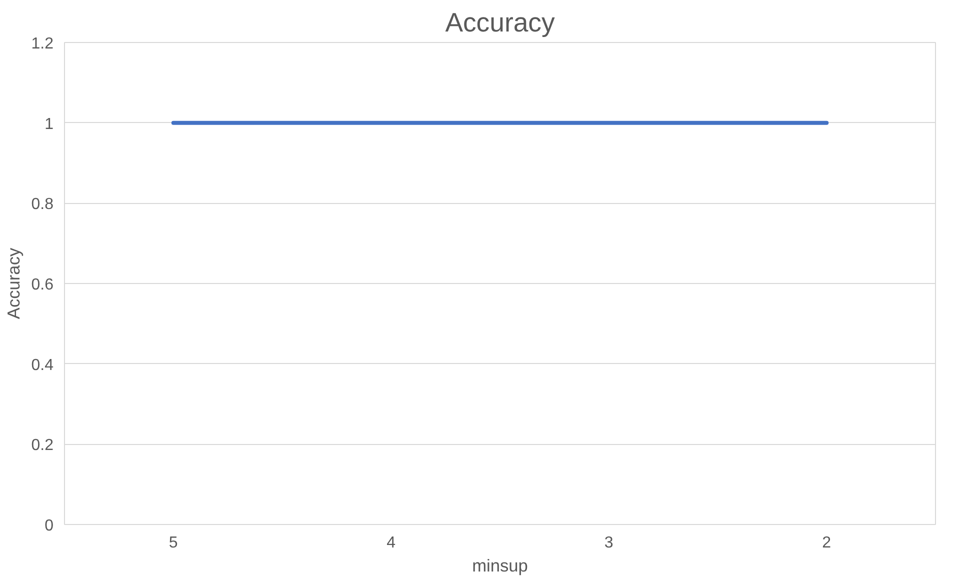 This screenshot has height=580, width=965. I want to click on x-tick-label: 4, so click(391, 543).